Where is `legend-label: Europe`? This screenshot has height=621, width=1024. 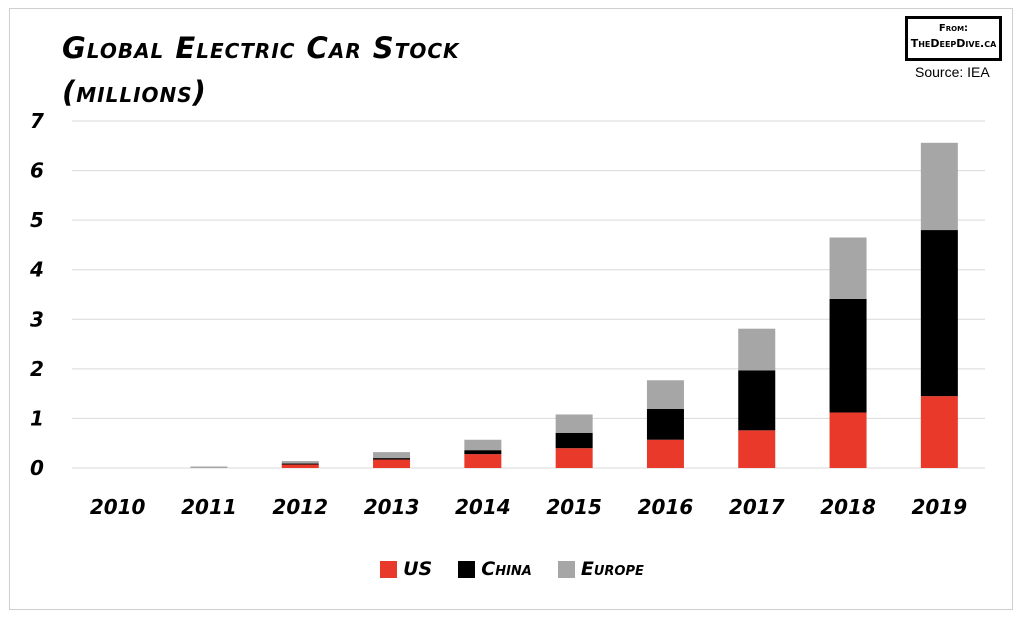 legend-label: Europe is located at coordinates (612, 569).